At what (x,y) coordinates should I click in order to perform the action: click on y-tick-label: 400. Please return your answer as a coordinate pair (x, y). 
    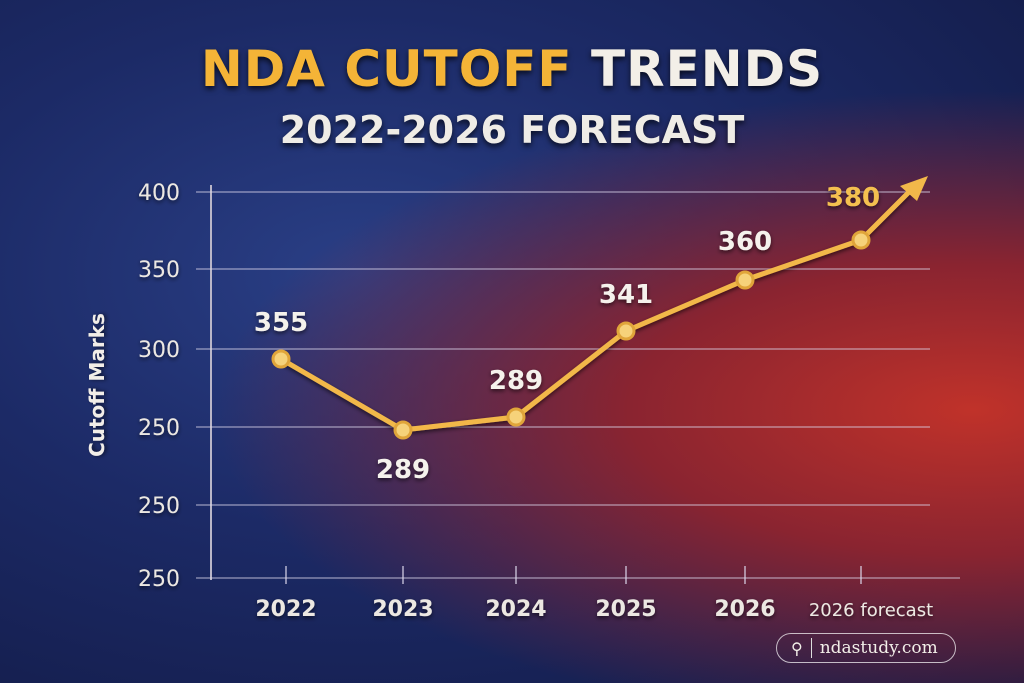
    Looking at the image, I should click on (159, 193).